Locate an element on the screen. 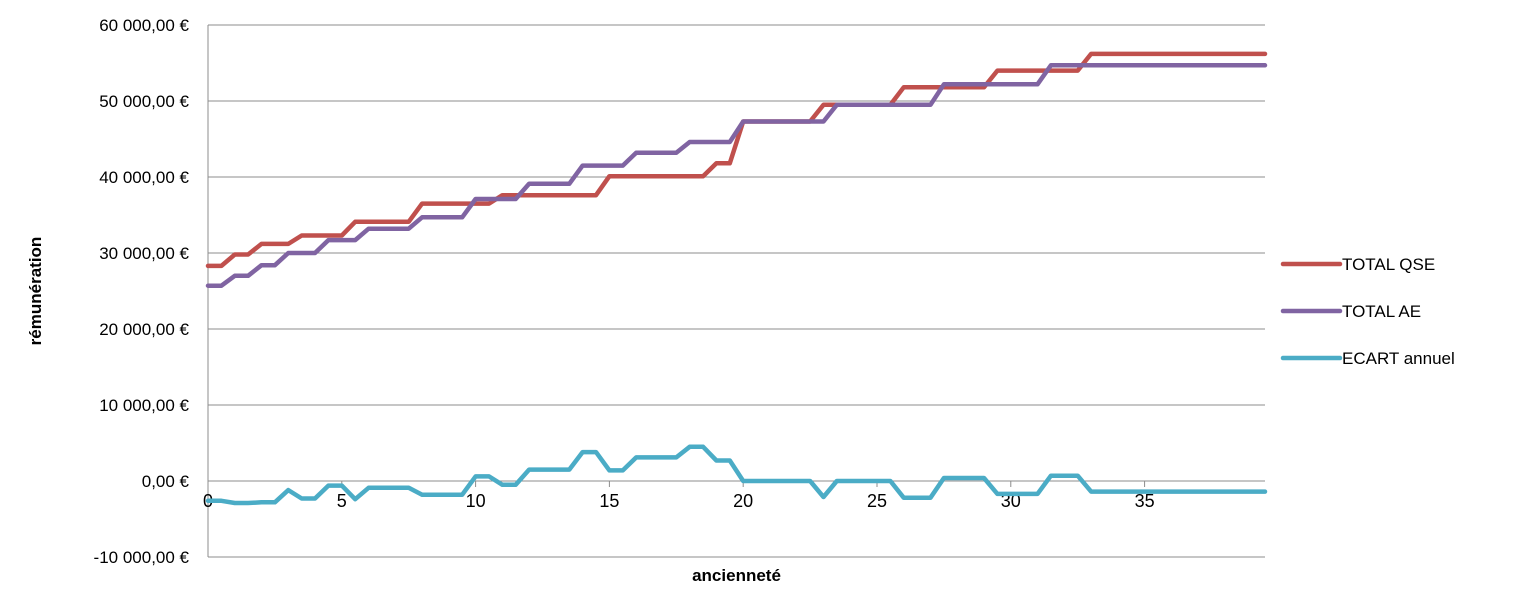  legend-label-2: ECART annuel is located at coordinates (1398, 358).